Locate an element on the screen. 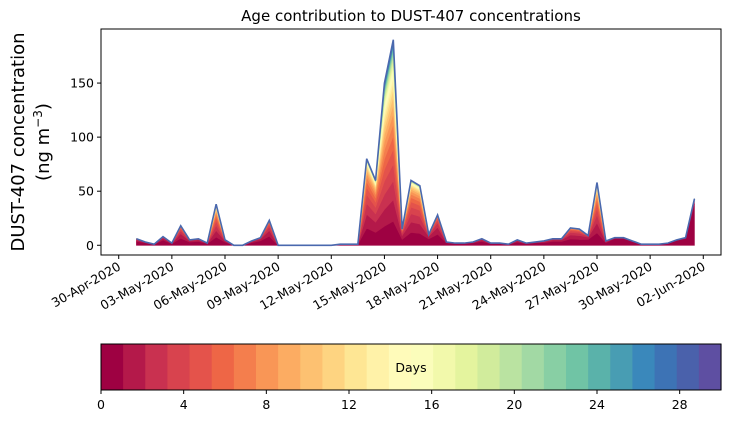  colorbar-tick-label: 28 is located at coordinates (680, 404).